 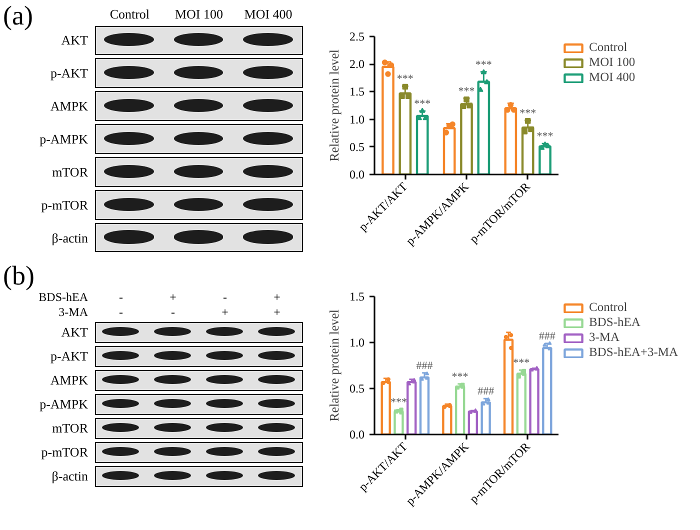 I want to click on text: (b), so click(x=18, y=275).